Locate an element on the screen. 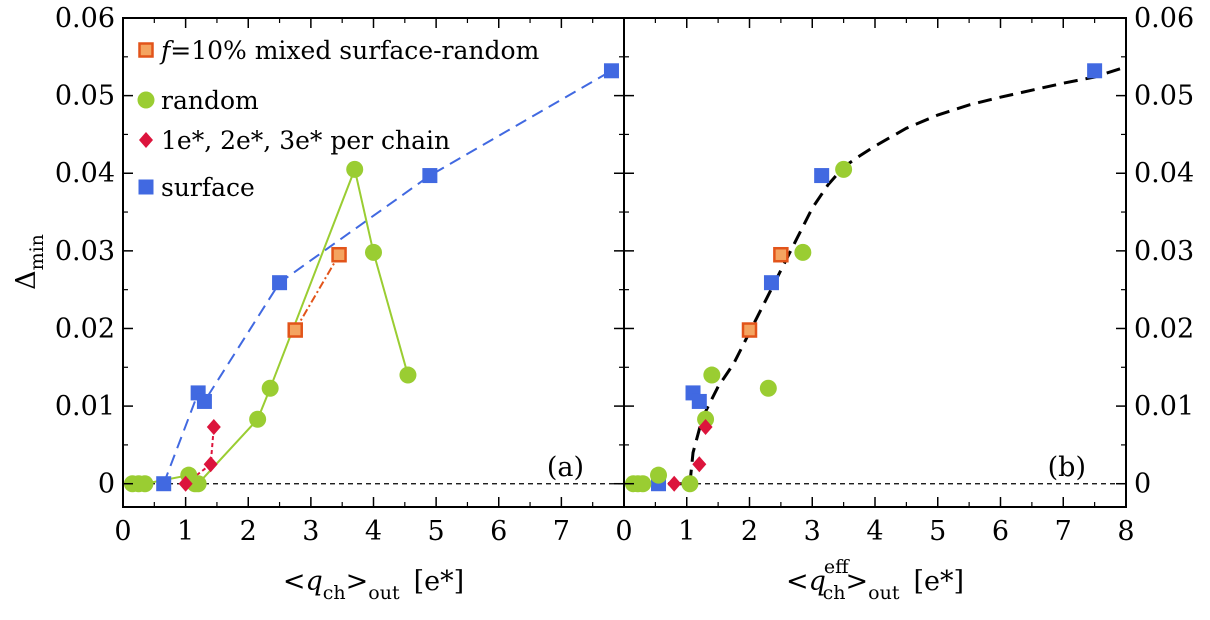  legend-marker-surface is located at coordinates (146, 187).